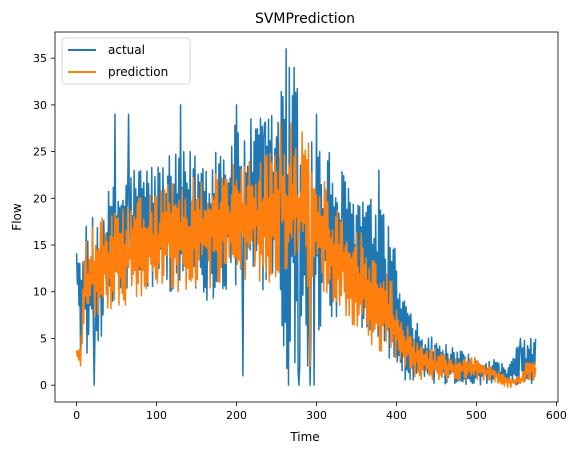 This screenshot has height=455, width=573. Describe the element at coordinates (476, 415) in the screenshot. I see `x-tick-label: 500` at that location.